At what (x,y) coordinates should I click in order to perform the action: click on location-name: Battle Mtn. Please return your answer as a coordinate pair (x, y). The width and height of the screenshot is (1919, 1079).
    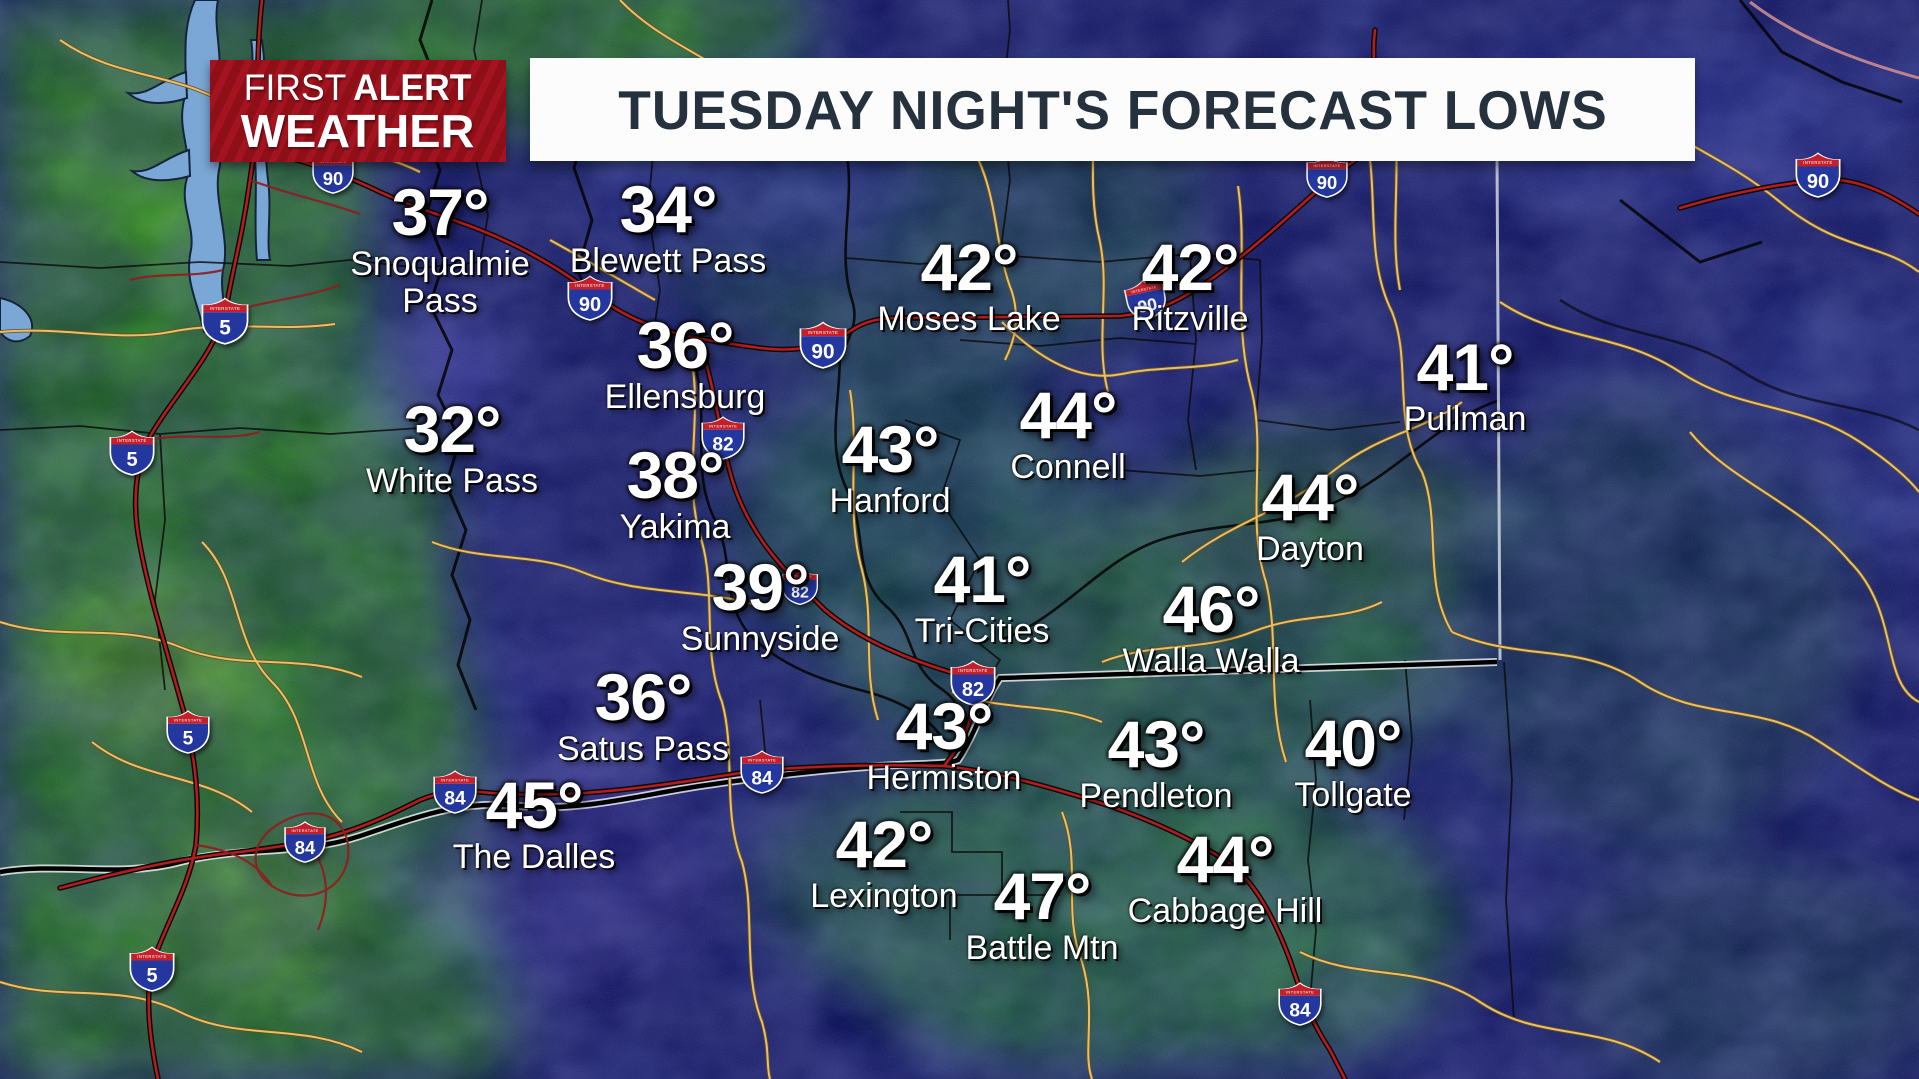
    Looking at the image, I should click on (1042, 947).